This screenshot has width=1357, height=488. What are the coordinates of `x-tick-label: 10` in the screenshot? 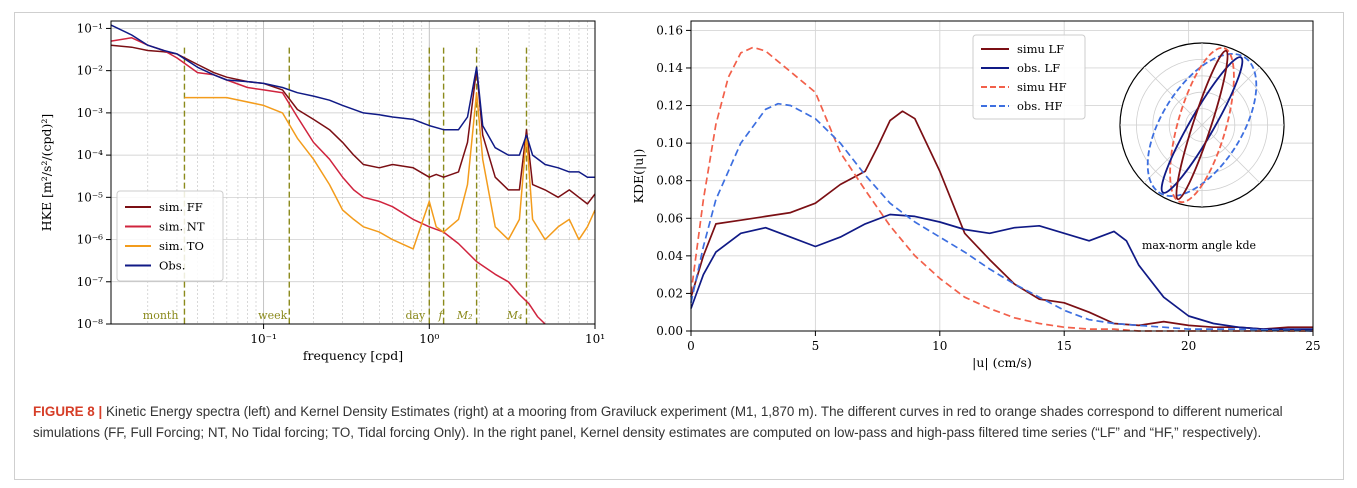 It's located at (939, 346).